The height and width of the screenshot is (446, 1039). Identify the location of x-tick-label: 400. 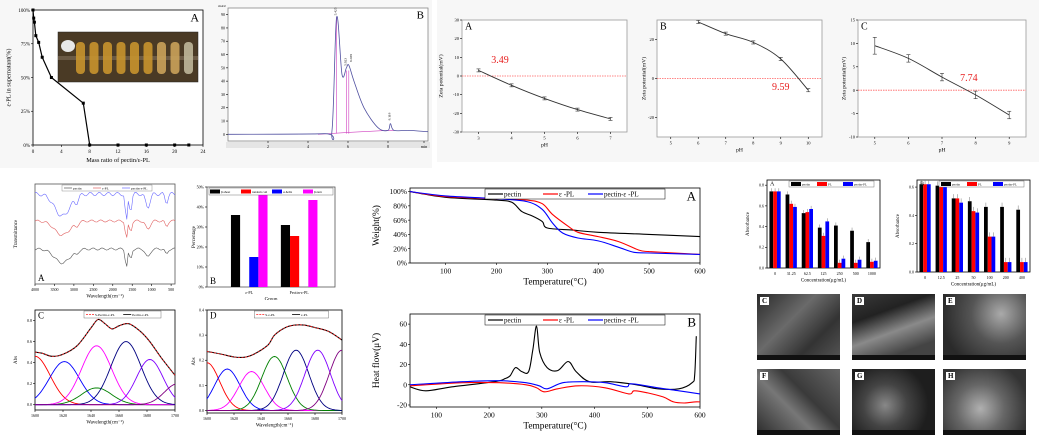
(1022, 277).